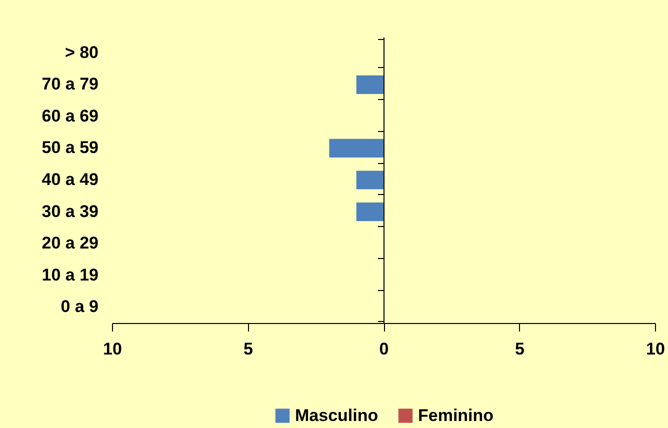  What do you see at coordinates (456, 415) in the screenshot?
I see `legend-label: Feminino` at bounding box center [456, 415].